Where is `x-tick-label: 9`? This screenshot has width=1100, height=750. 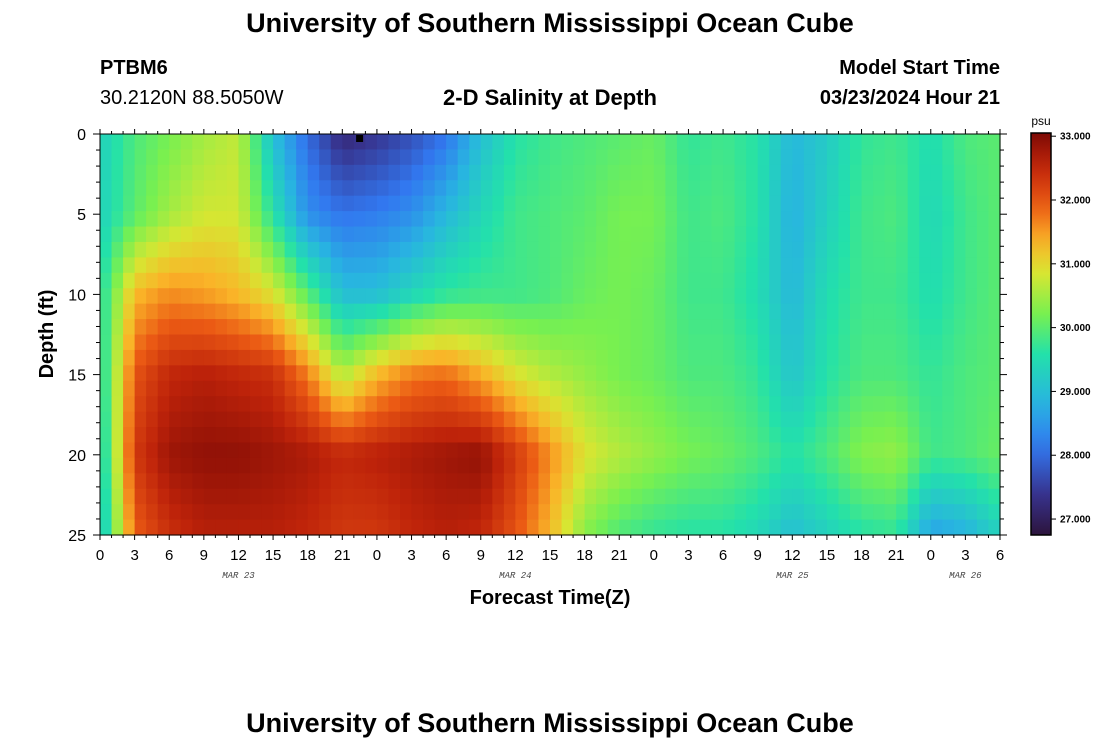
x-tick-label: 9 is located at coordinates (758, 555).